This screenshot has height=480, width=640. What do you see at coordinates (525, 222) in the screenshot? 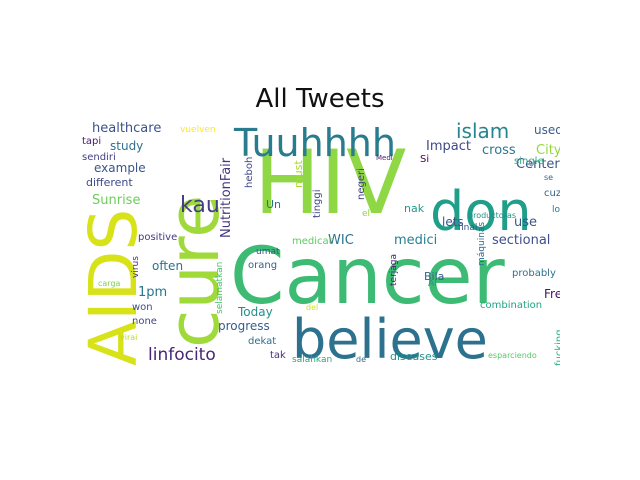
I see `word-use: use` at bounding box center [525, 222].